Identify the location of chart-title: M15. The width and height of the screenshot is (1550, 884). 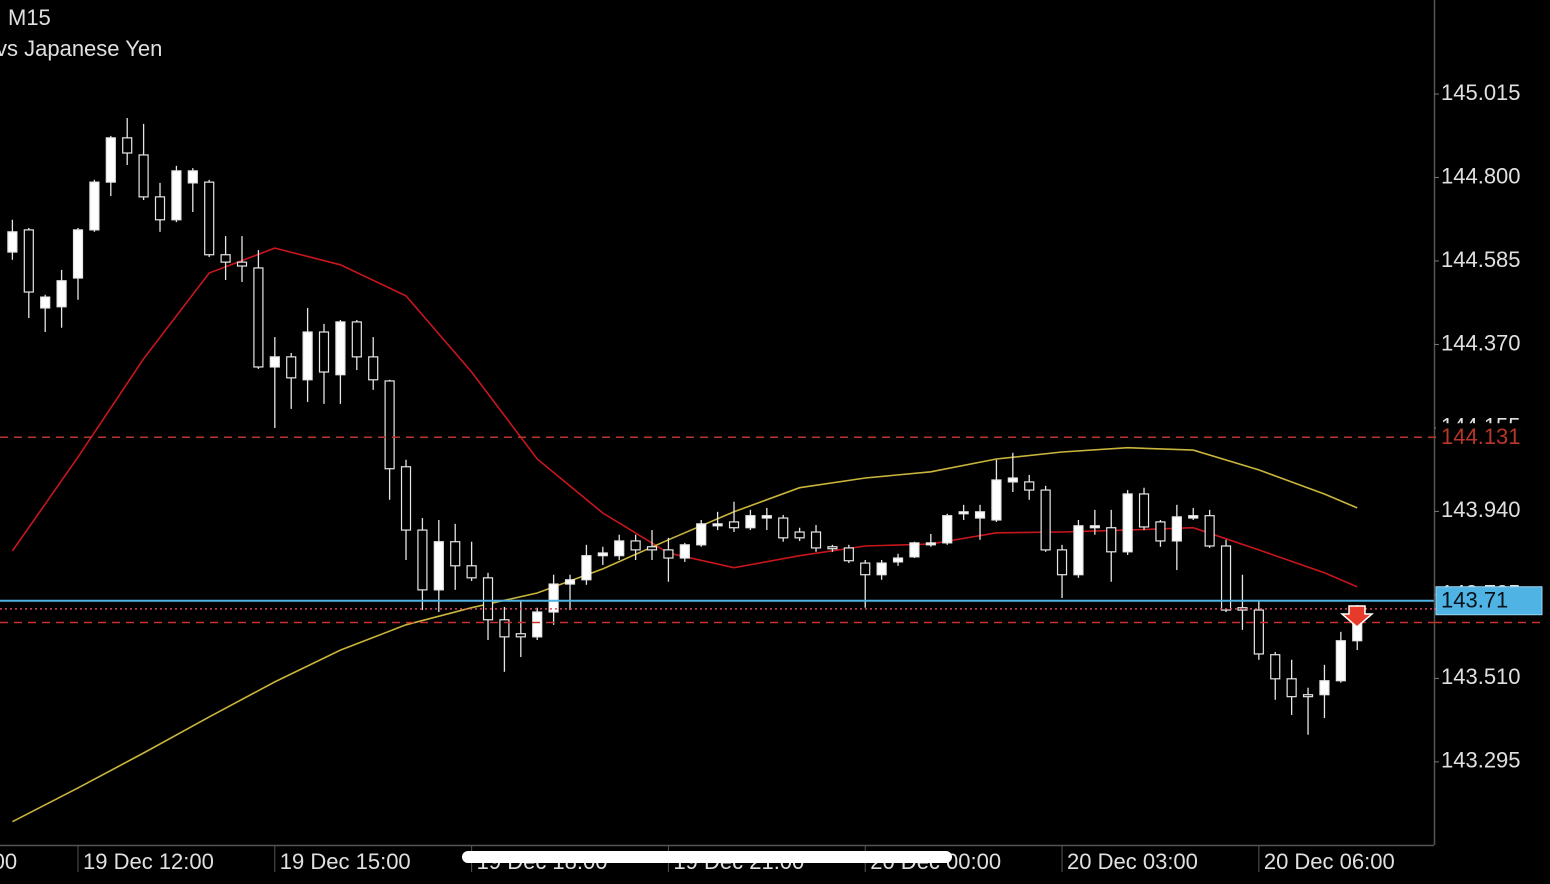
(29, 17).